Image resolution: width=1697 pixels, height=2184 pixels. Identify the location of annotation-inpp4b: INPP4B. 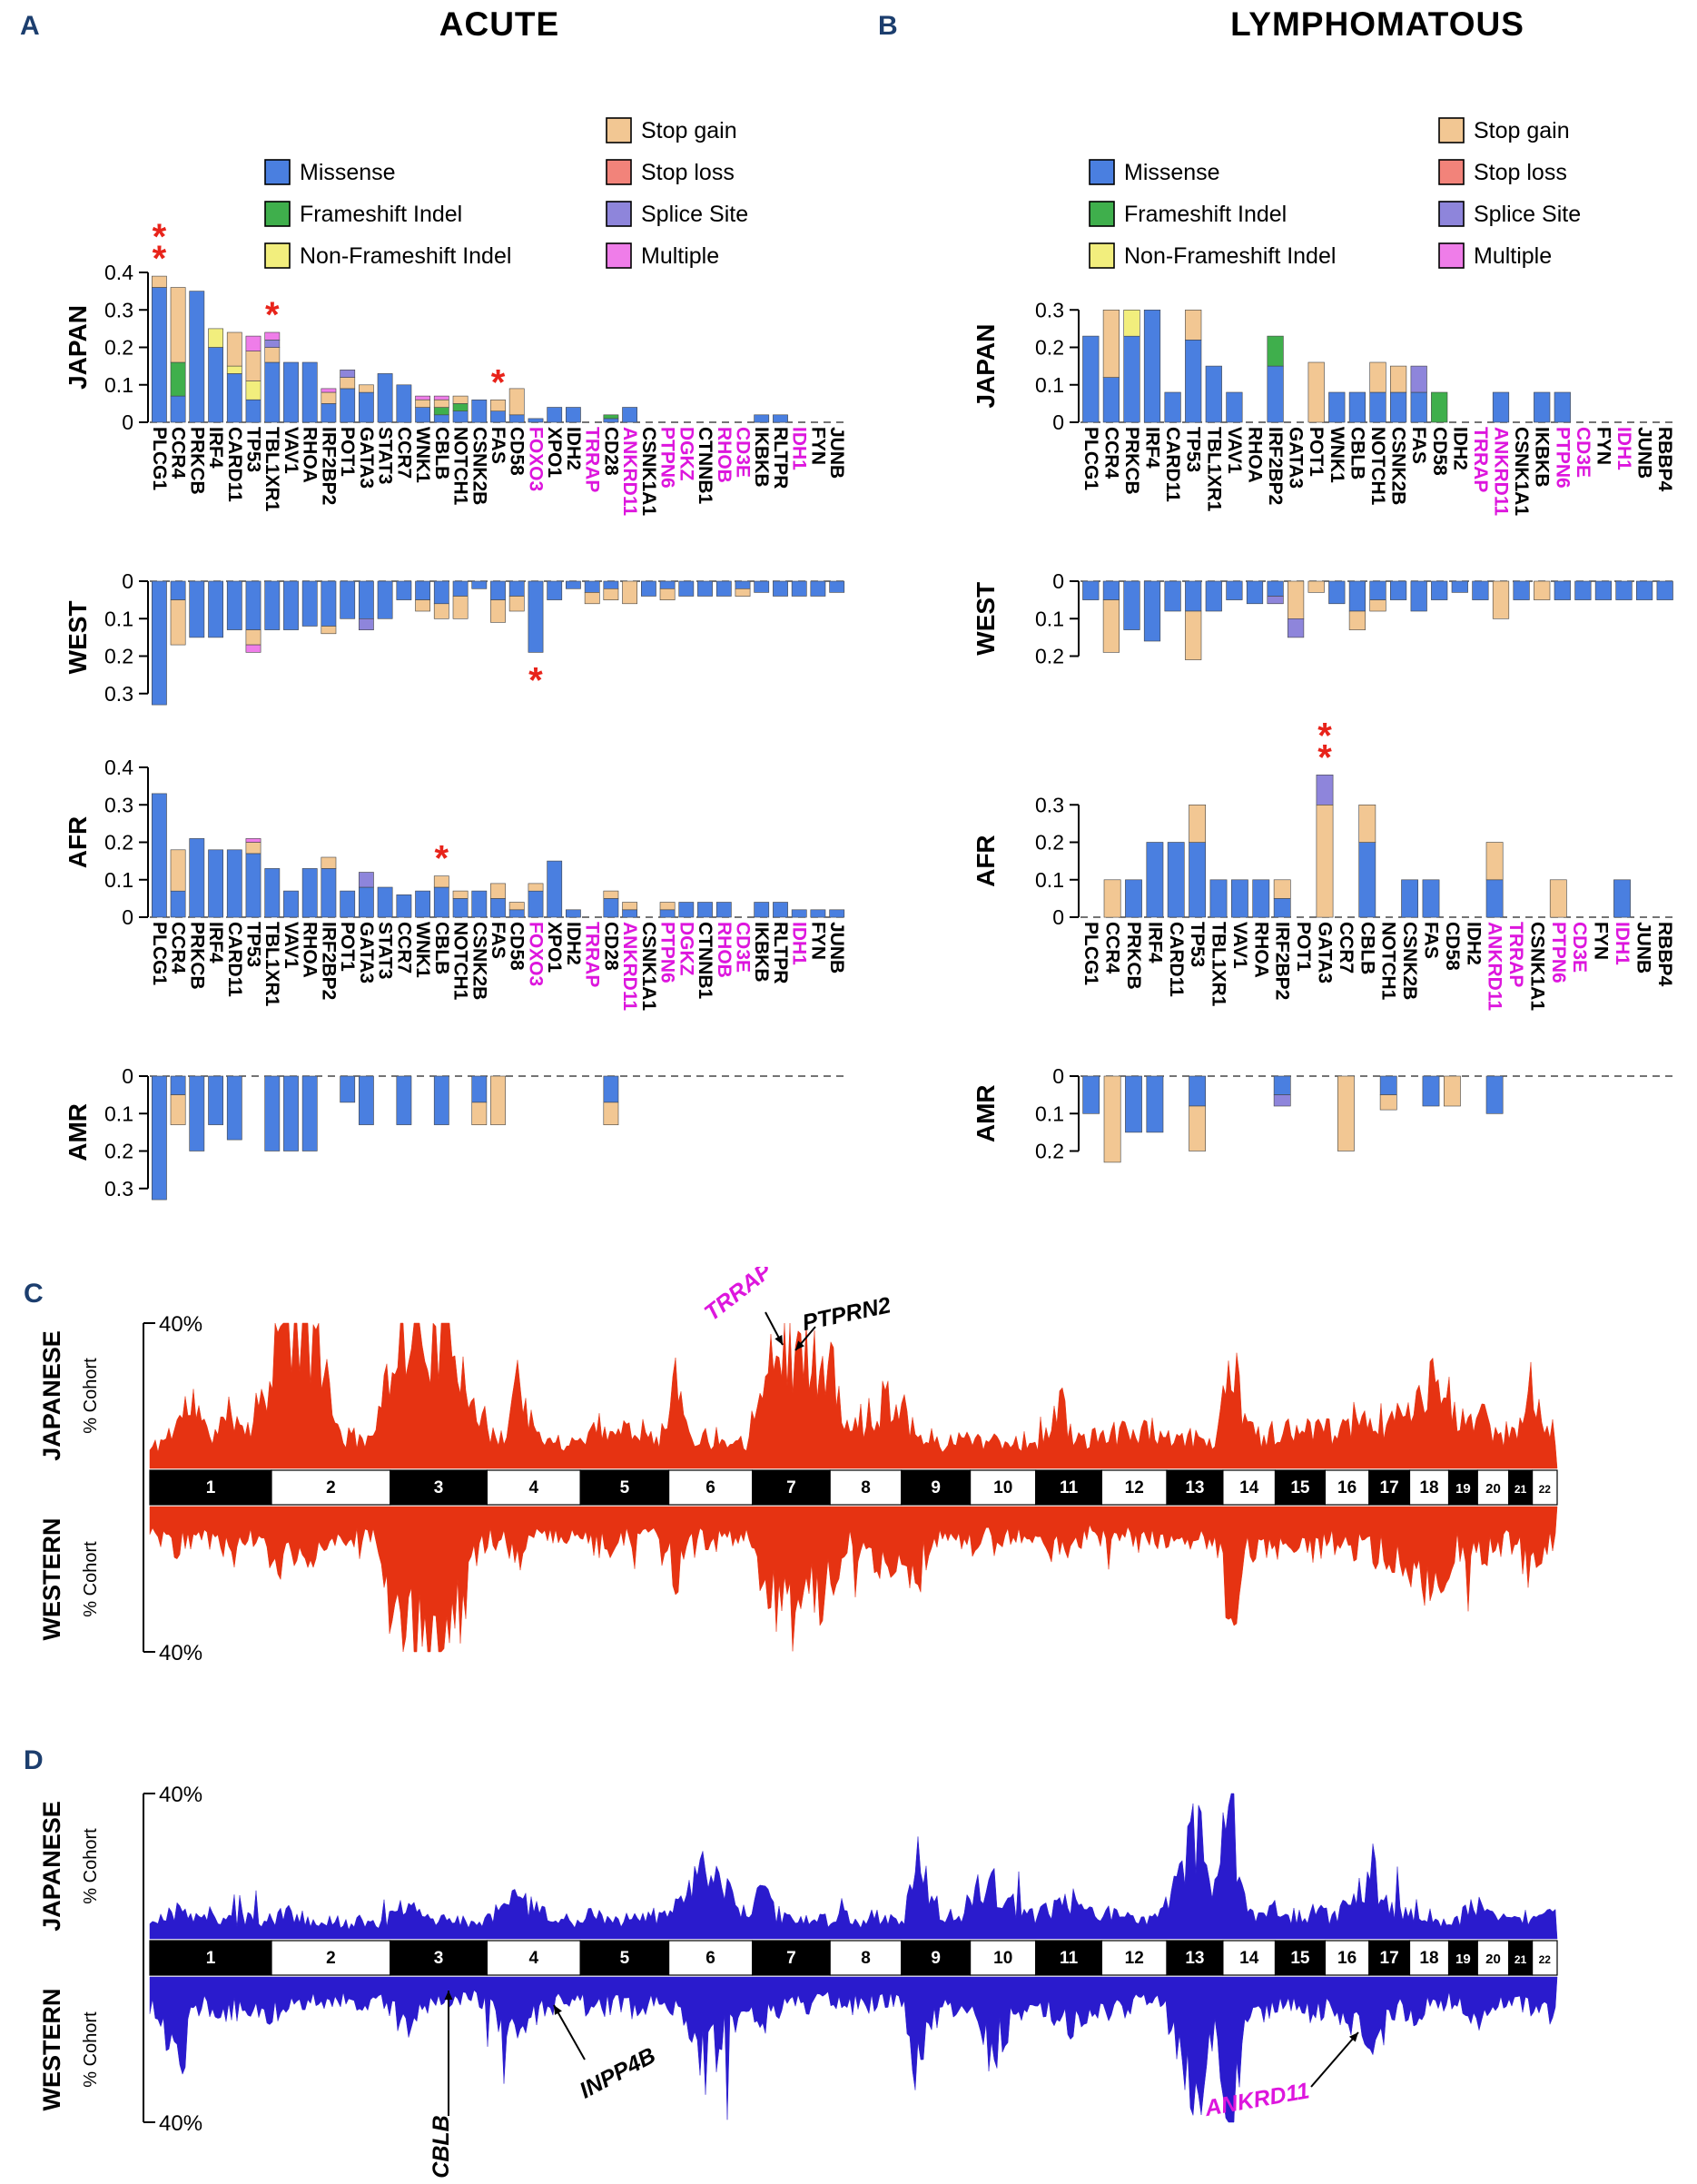
(618, 2072).